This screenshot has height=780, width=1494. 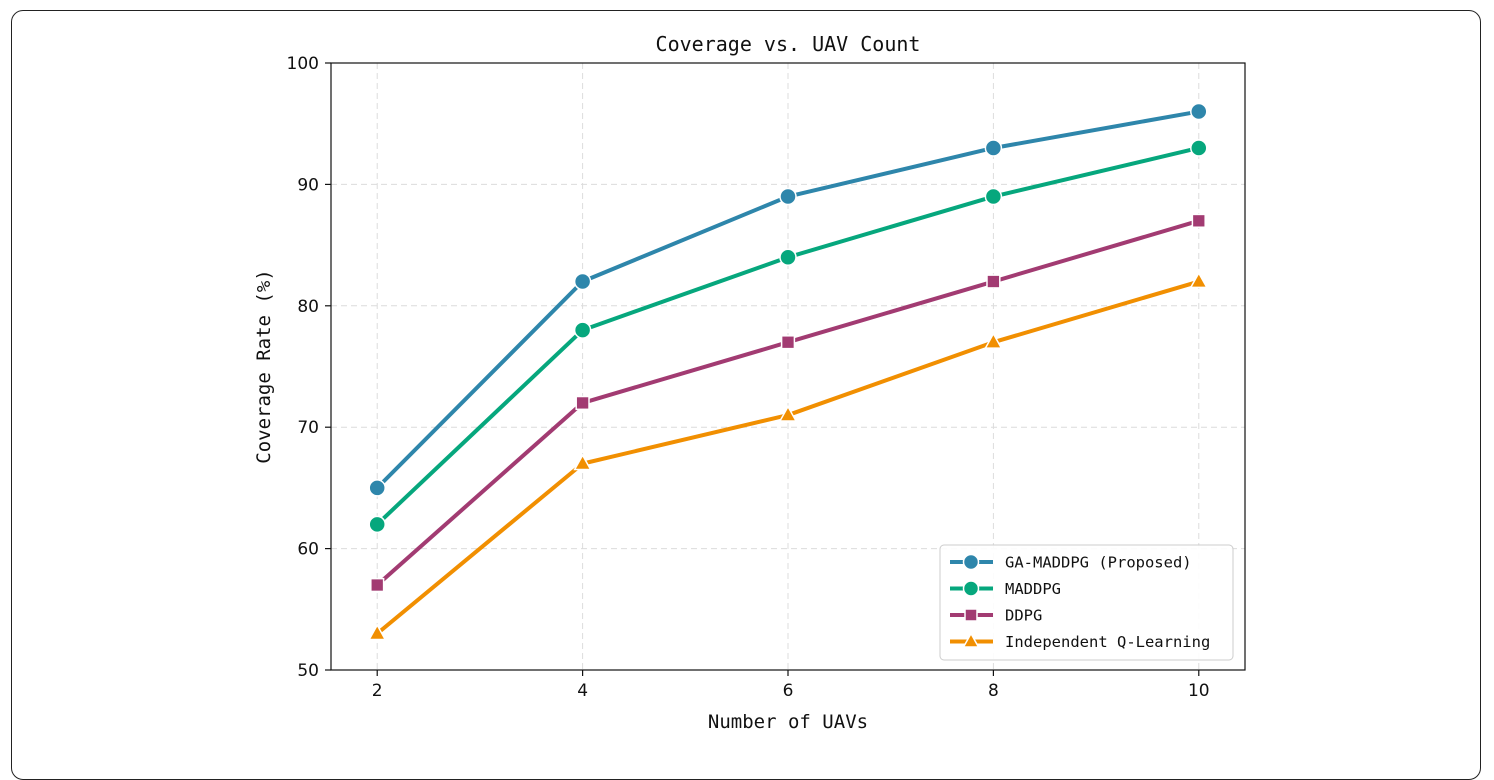 I want to click on y-tick-label: 50, so click(x=308, y=671).